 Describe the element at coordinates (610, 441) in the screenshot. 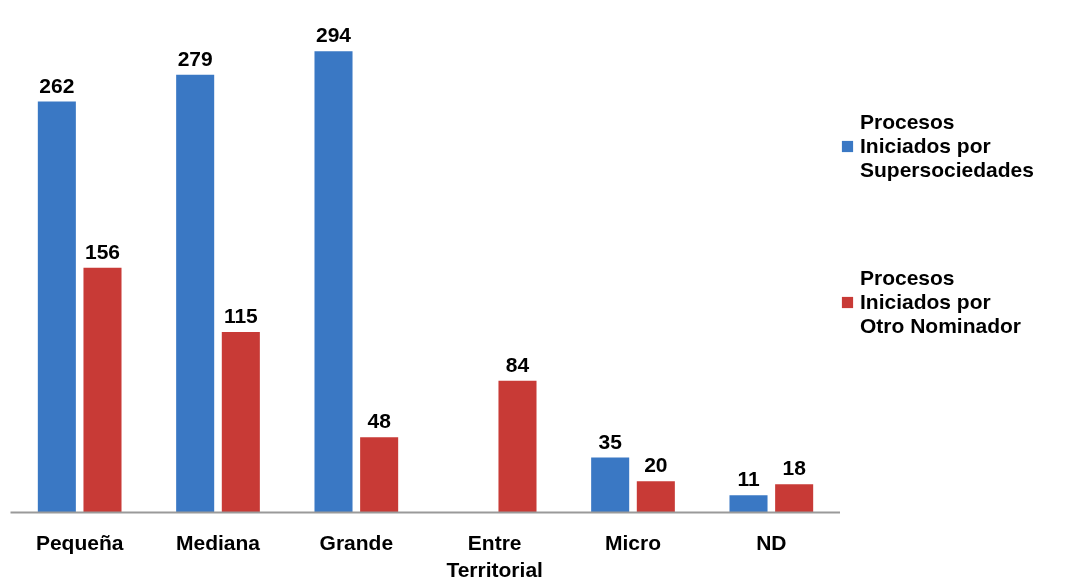

I see `data-label: 35` at that location.